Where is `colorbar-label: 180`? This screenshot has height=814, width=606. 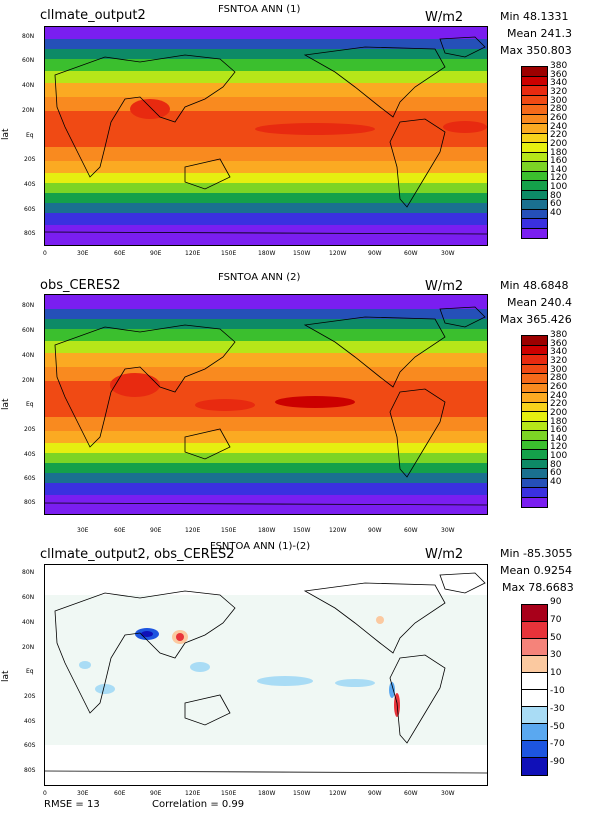
colorbar-label: 180 is located at coordinates (559, 421).